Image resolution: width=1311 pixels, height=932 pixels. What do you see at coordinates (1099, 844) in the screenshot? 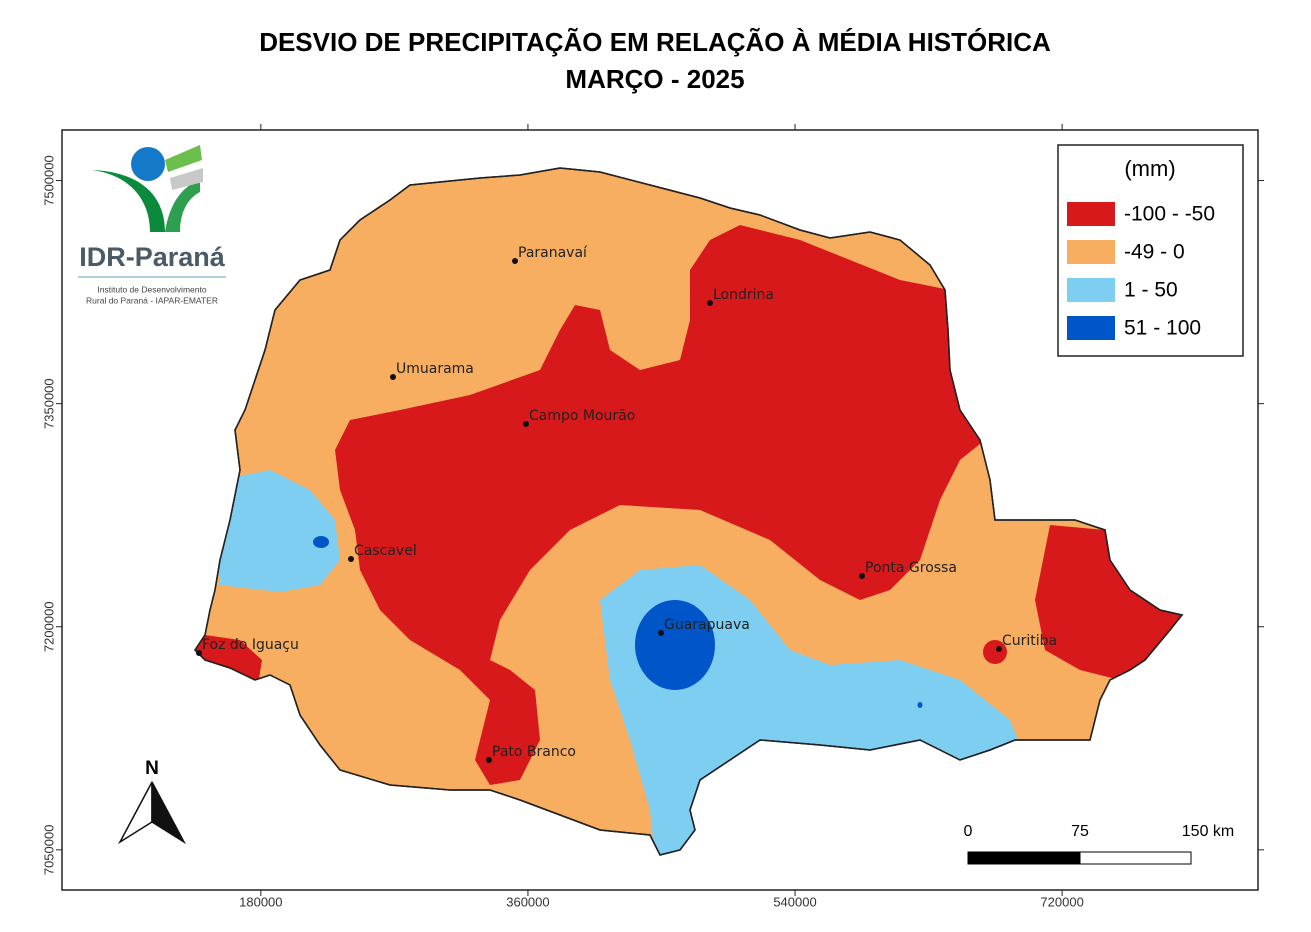
I see `scale-bar: 0 75 150 km` at bounding box center [1099, 844].